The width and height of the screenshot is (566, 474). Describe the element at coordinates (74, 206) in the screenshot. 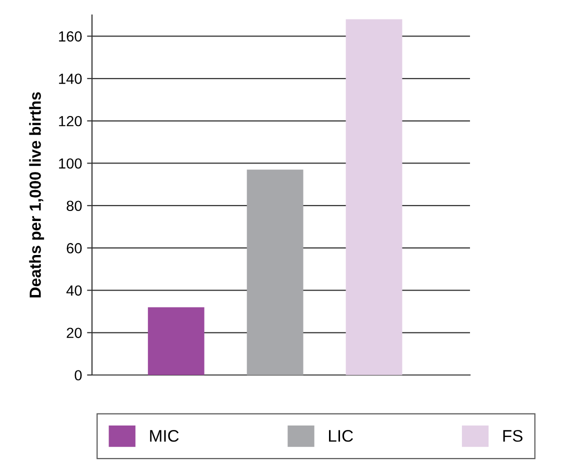

I see `y-tick-label: 80` at that location.